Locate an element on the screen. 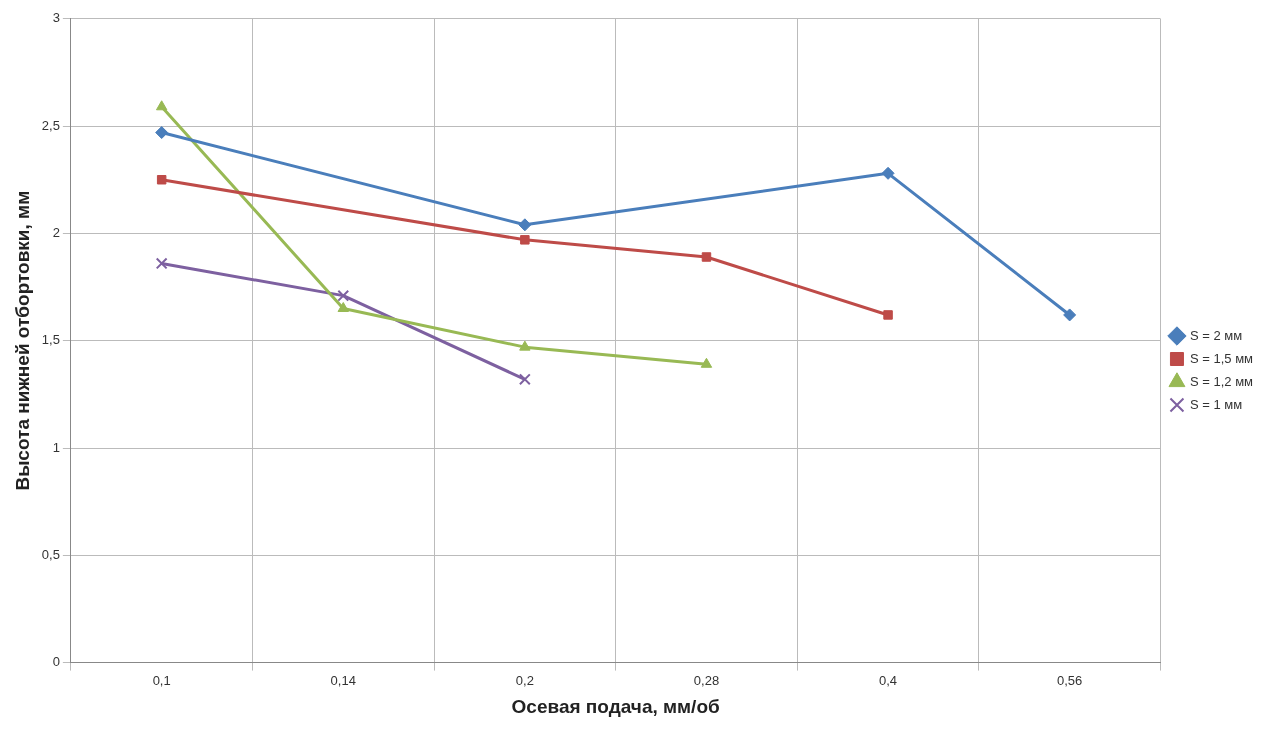 This screenshot has height=731, width=1281. y-axis-title: Высота нижней отбортовки, мм is located at coordinates (22, 340).